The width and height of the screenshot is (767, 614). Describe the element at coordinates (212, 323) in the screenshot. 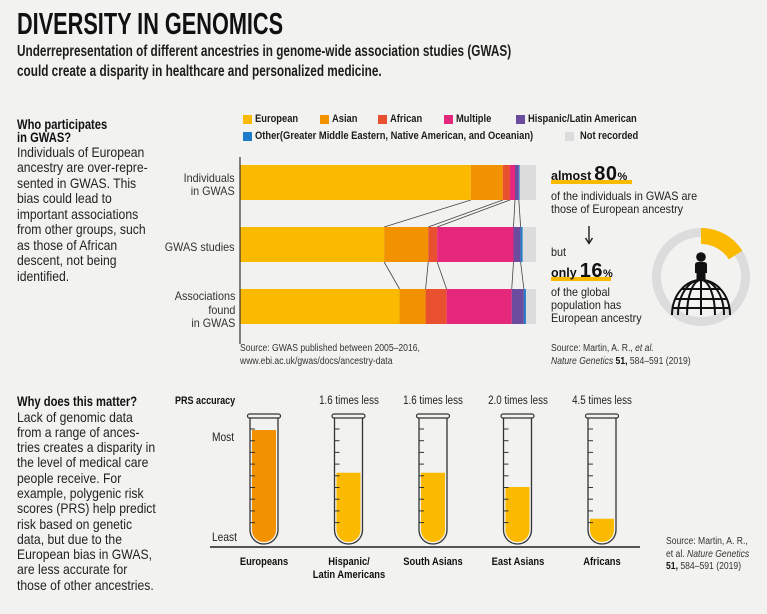

I see `bar-label-line: in GWAS` at that location.